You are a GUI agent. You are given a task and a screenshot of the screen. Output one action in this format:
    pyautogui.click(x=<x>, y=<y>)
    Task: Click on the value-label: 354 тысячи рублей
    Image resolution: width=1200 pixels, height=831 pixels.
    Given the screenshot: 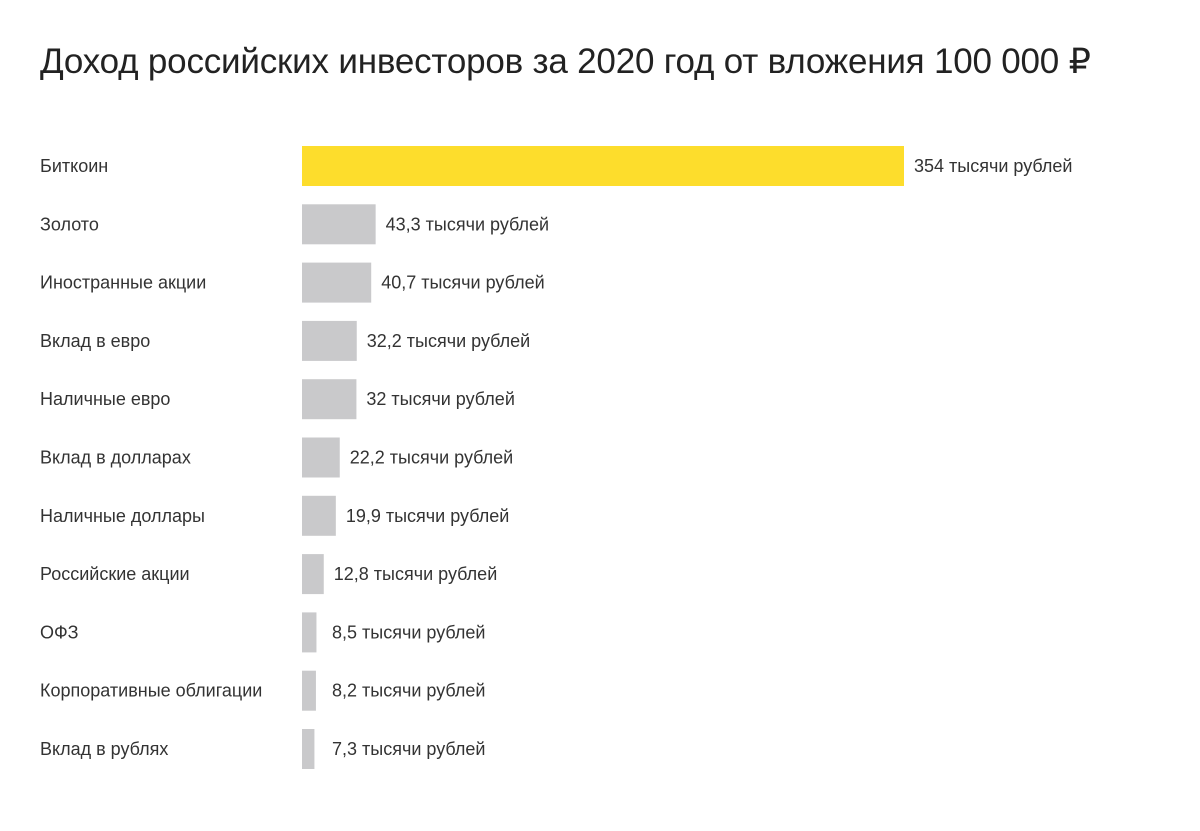 What is the action you would take?
    pyautogui.click(x=993, y=166)
    